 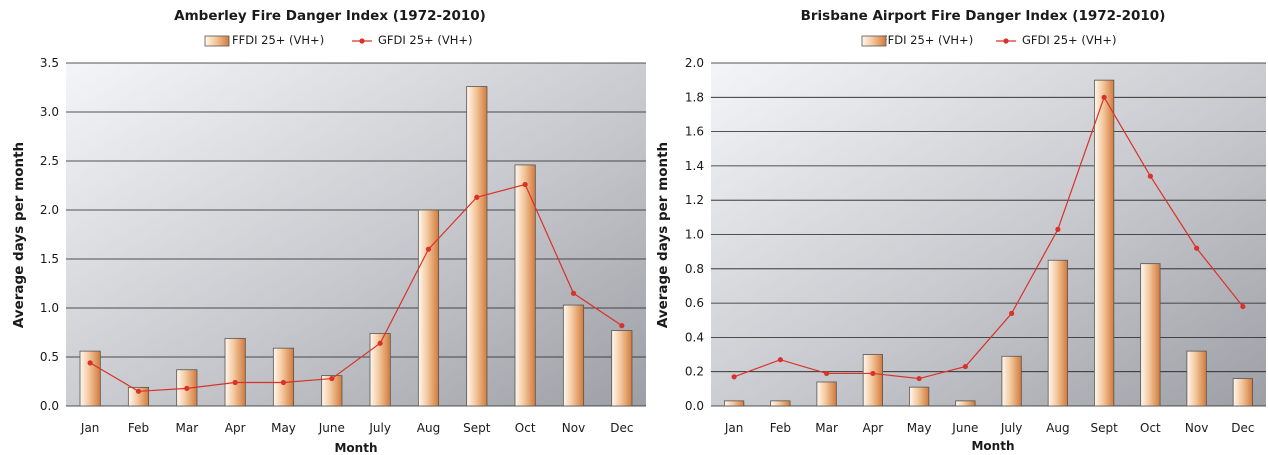 What do you see at coordinates (49, 357) in the screenshot?
I see `y-tick-label: 0.5` at bounding box center [49, 357].